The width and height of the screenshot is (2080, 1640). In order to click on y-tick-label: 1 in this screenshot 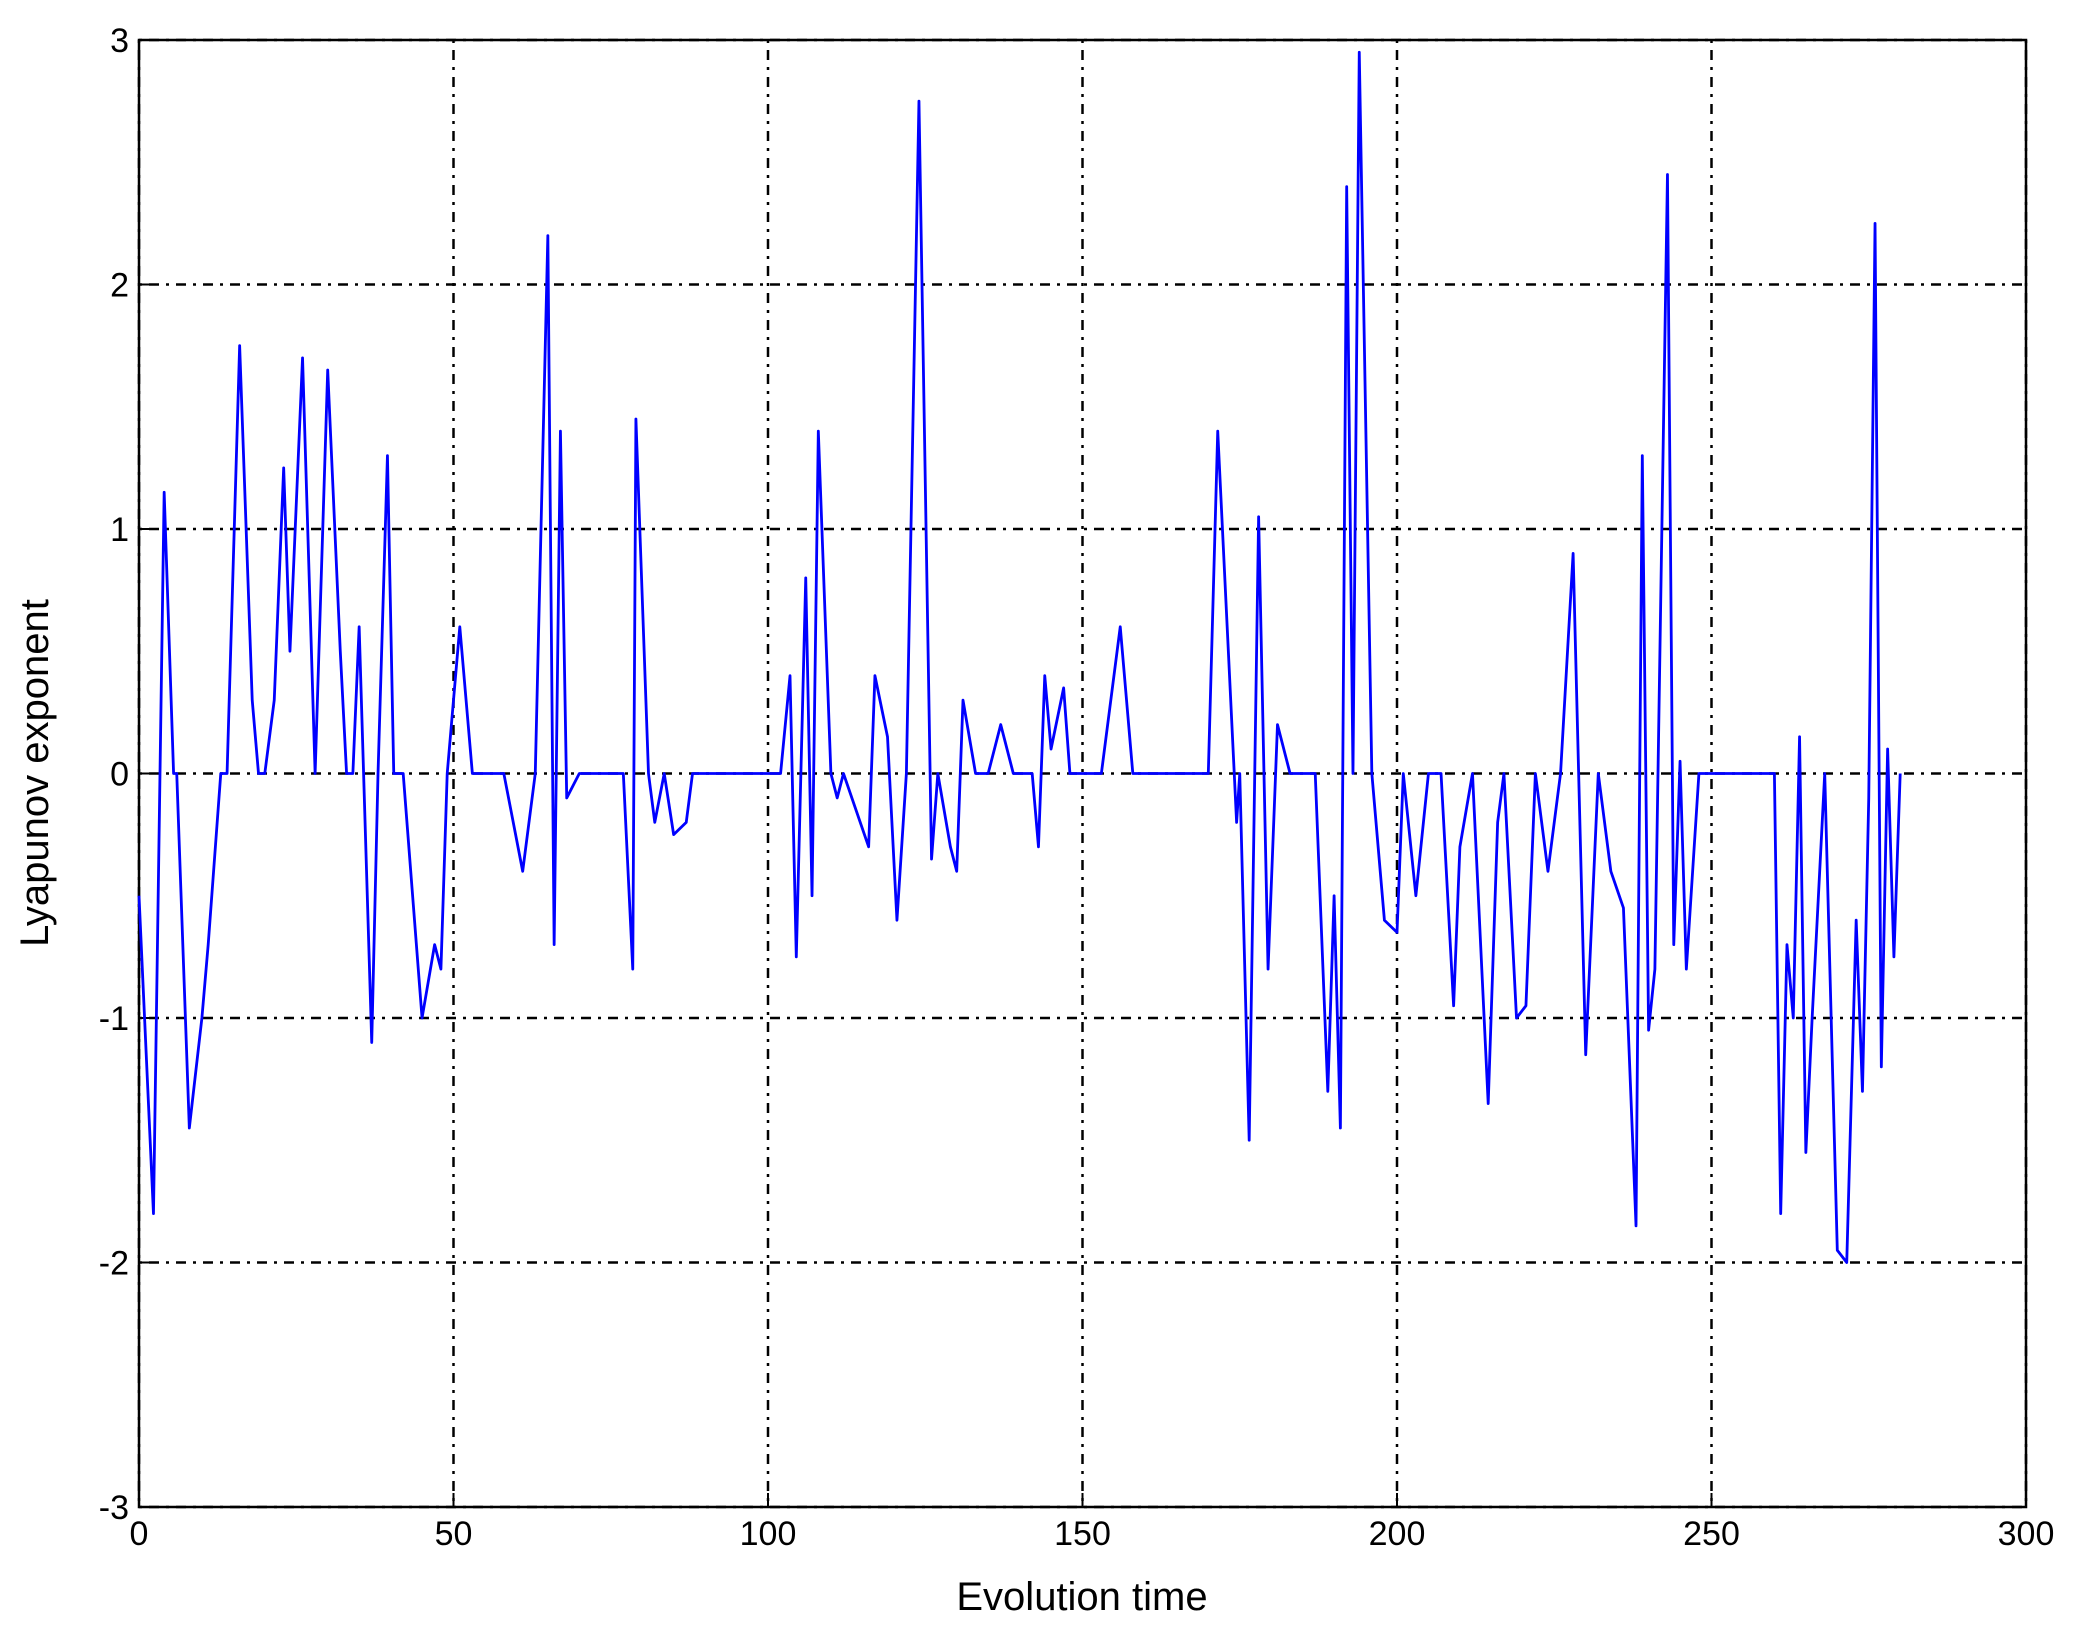, I will do `click(119, 530)`.